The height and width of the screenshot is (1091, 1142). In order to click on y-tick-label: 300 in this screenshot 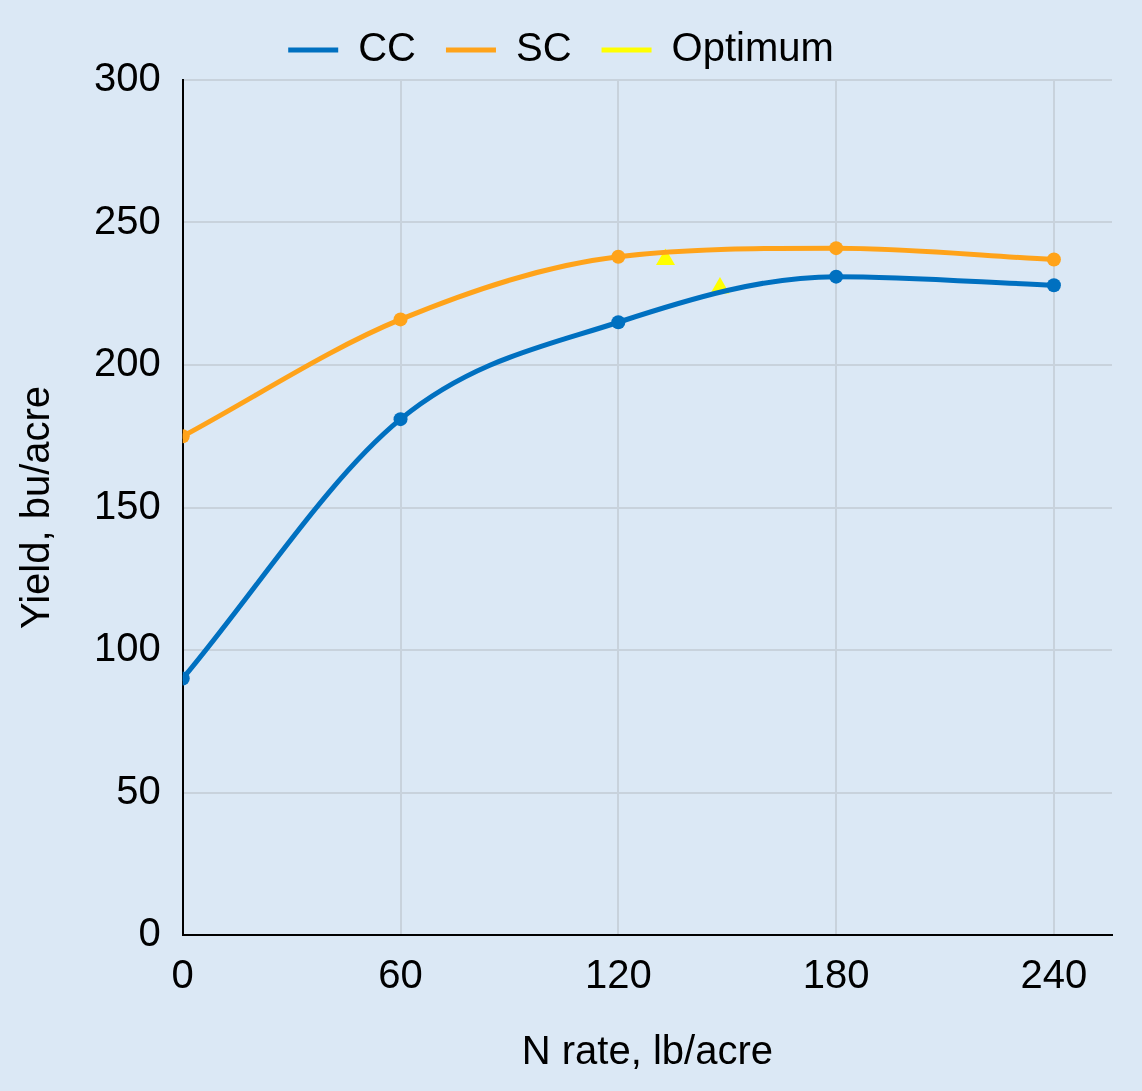, I will do `click(127, 77)`.